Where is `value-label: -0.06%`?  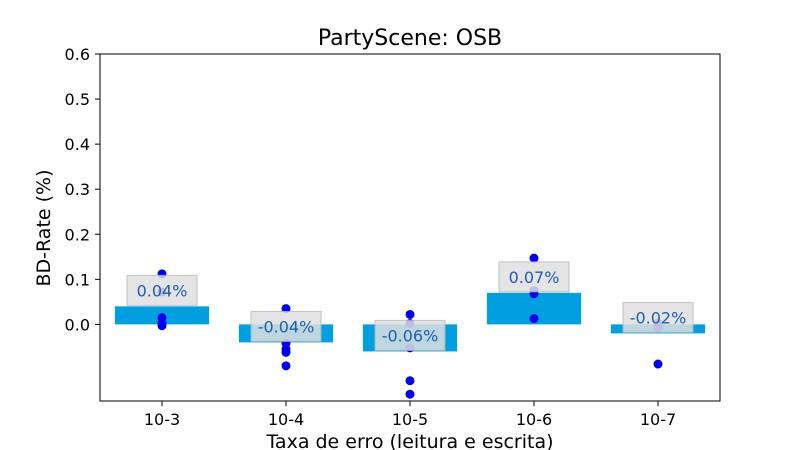 value-label: -0.06% is located at coordinates (410, 335).